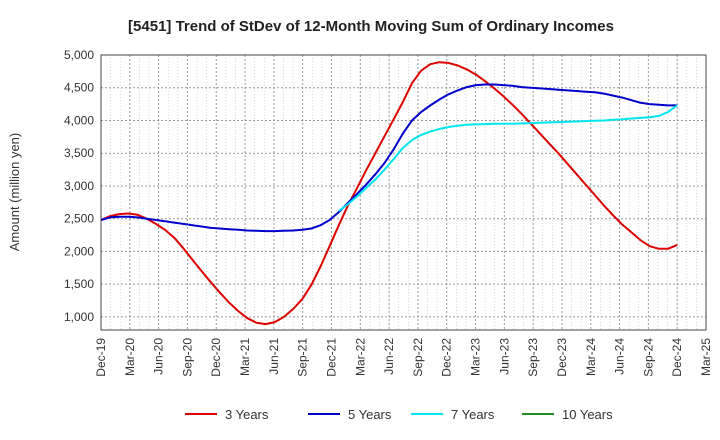 This screenshot has width=720, height=440. Describe the element at coordinates (79, 284) in the screenshot. I see `y-tick-label: 1,500` at that location.